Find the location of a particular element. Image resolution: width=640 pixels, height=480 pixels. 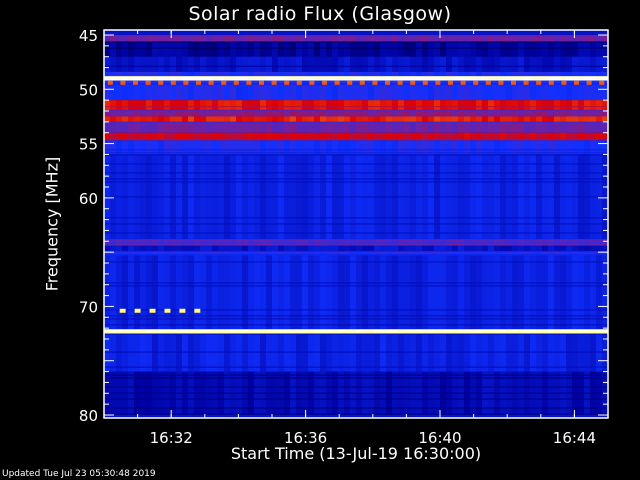

y-axis-label: Frequency [MHz] is located at coordinates (52, 224).